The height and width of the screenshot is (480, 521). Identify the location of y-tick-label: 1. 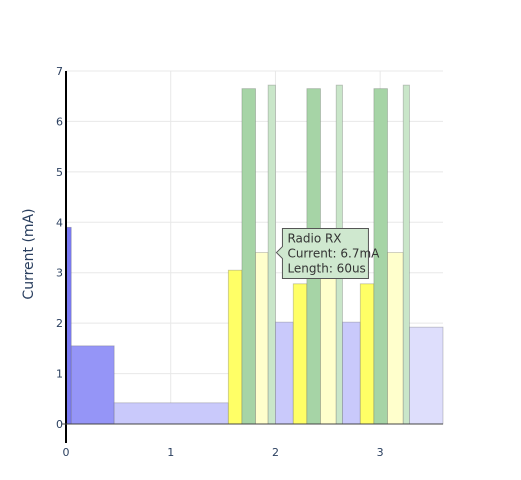
(59, 374).